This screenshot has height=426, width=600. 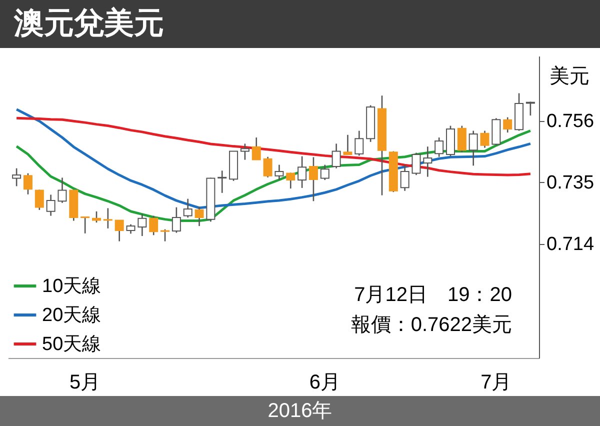 What do you see at coordinates (570, 245) in the screenshot?
I see `y-tick-label: 0.714` at bounding box center [570, 245].